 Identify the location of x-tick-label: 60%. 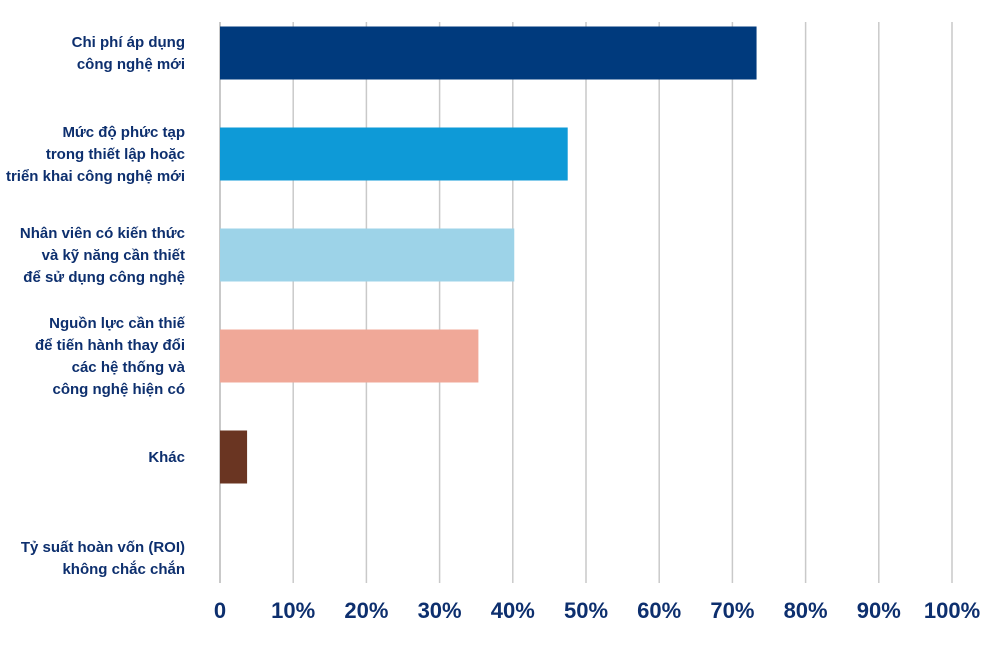
(659, 610).